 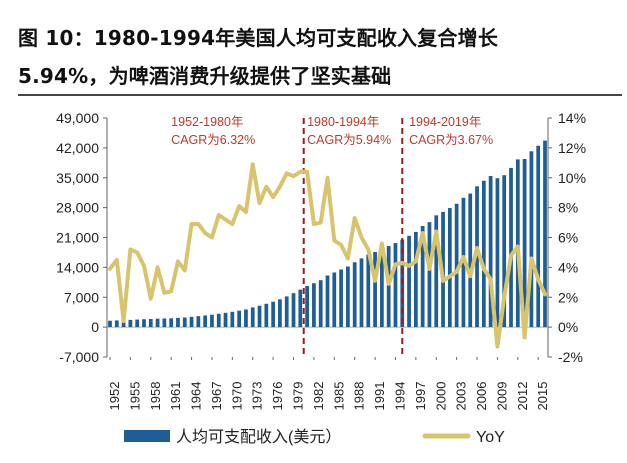 I want to click on left-tick-label: 21,000, so click(x=77, y=238).